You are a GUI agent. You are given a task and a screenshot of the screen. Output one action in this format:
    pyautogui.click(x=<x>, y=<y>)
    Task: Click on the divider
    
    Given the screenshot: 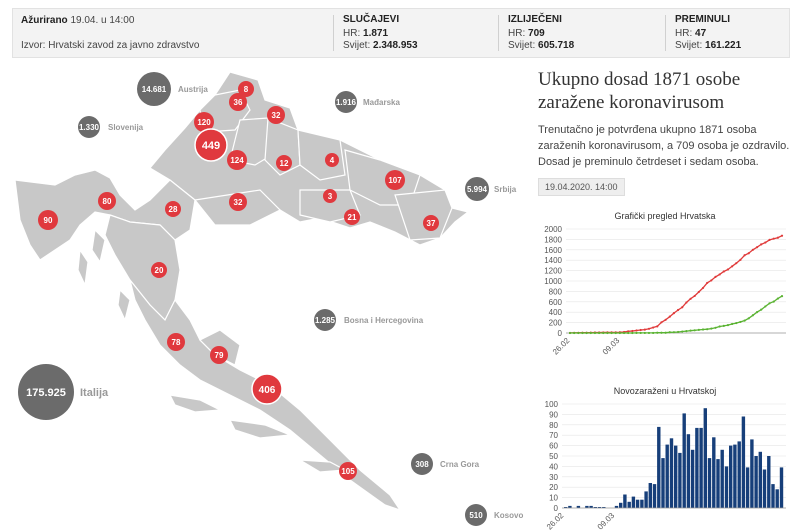 What is the action you would take?
    pyautogui.click(x=665, y=33)
    